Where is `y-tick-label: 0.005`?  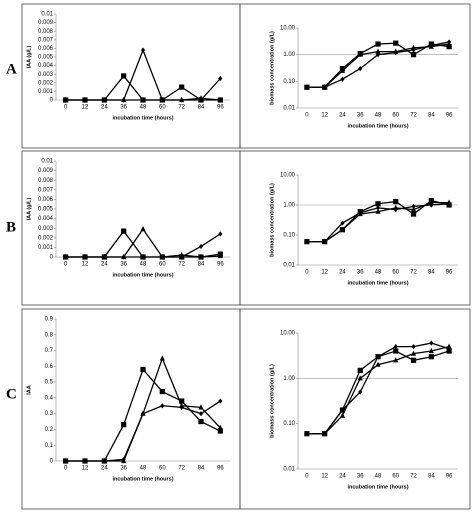 y-tick-label: 0.005 is located at coordinates (46, 58).